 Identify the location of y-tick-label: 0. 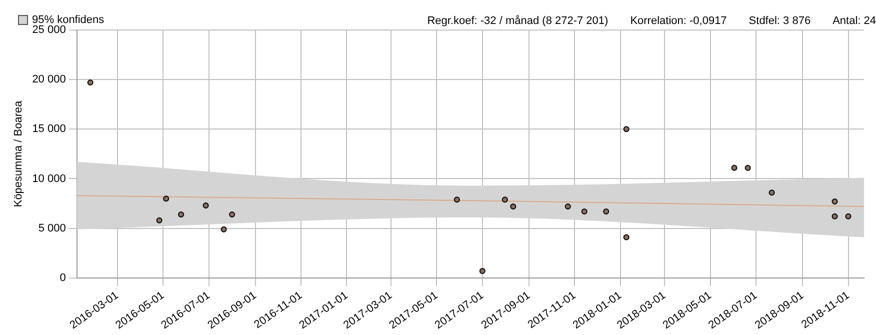
(63, 278).